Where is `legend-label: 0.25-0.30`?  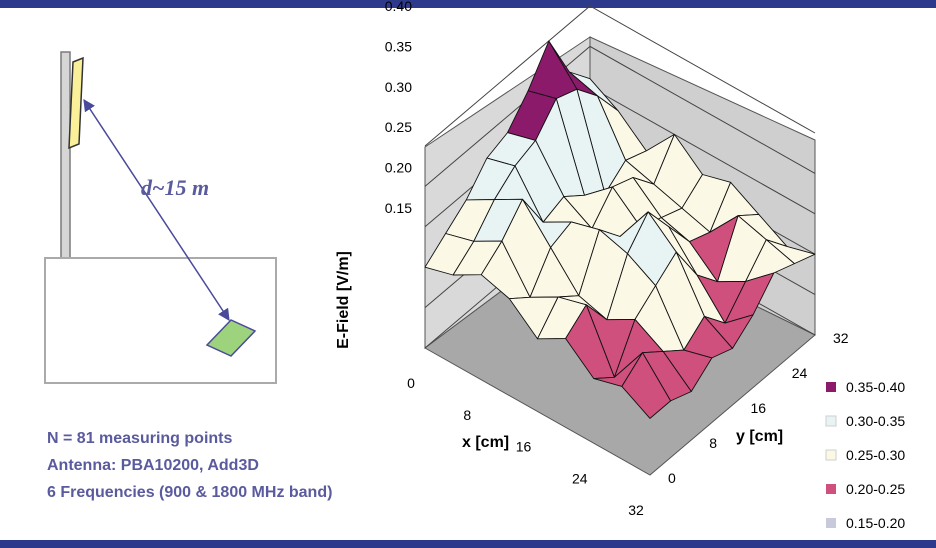
legend-label: 0.25-0.30 is located at coordinates (875, 455).